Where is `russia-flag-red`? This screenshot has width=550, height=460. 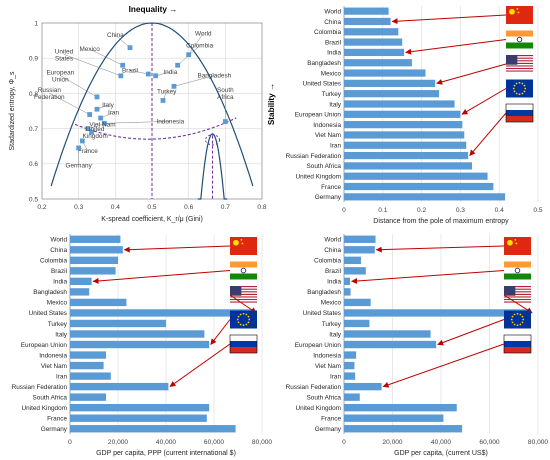 russia-flag-red is located at coordinates (519, 119).